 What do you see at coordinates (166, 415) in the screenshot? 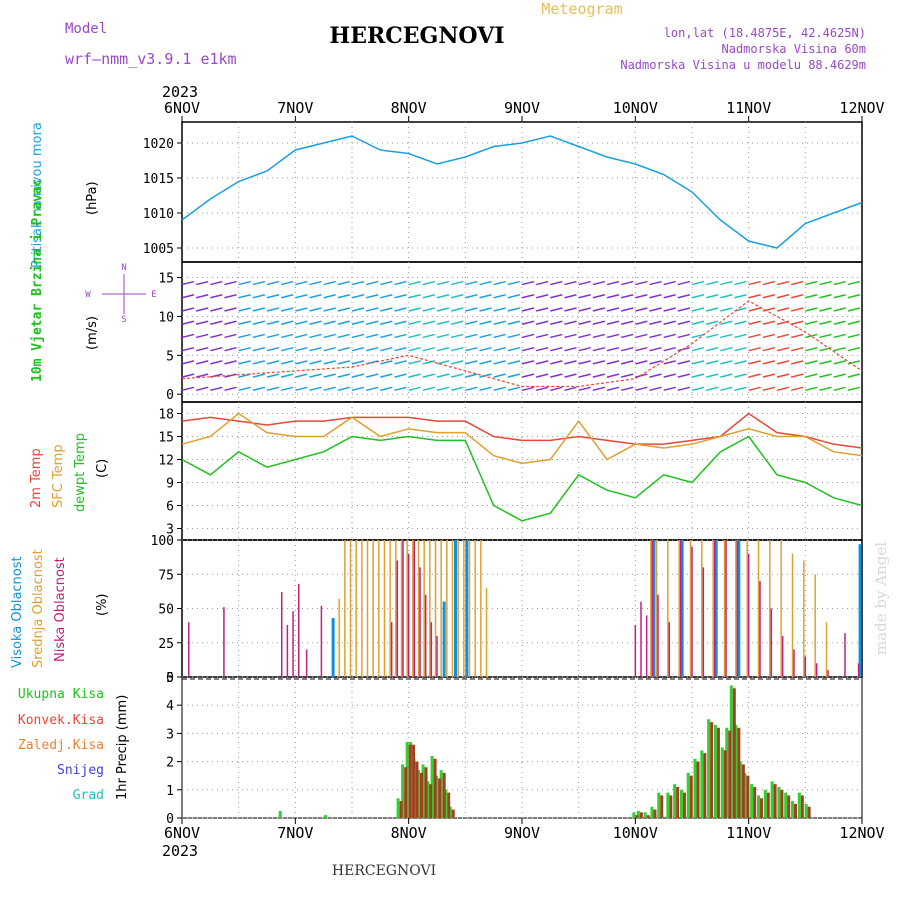
I see `y-tick-label: 18` at bounding box center [166, 415].